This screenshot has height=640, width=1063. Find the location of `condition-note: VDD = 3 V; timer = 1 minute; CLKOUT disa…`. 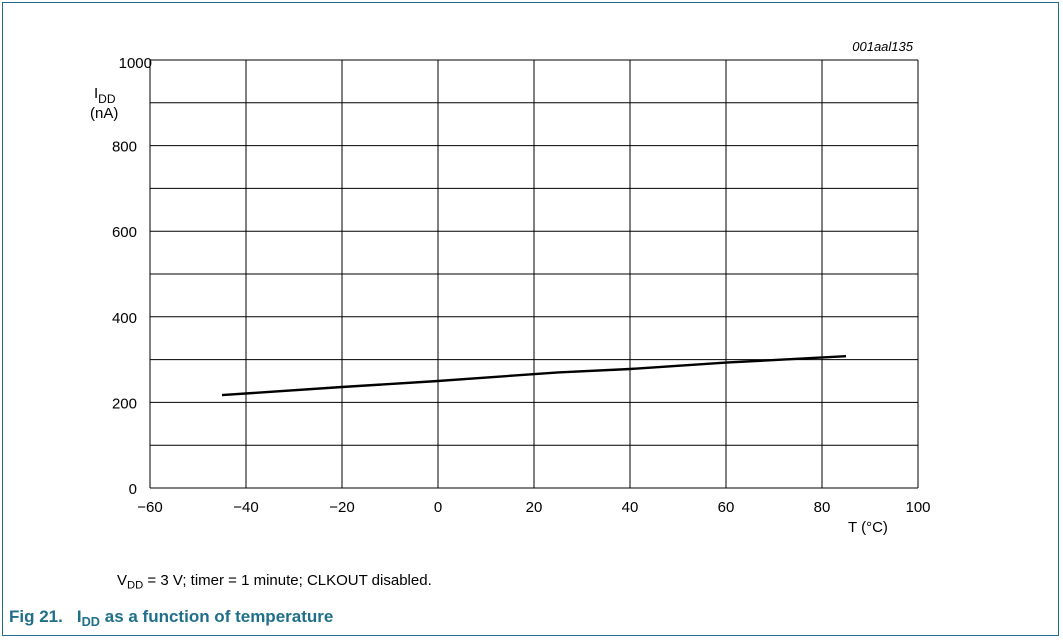

condition-note: VDD = 3 V; timer = 1 minute; CLKOUT disa… is located at coordinates (274, 582).